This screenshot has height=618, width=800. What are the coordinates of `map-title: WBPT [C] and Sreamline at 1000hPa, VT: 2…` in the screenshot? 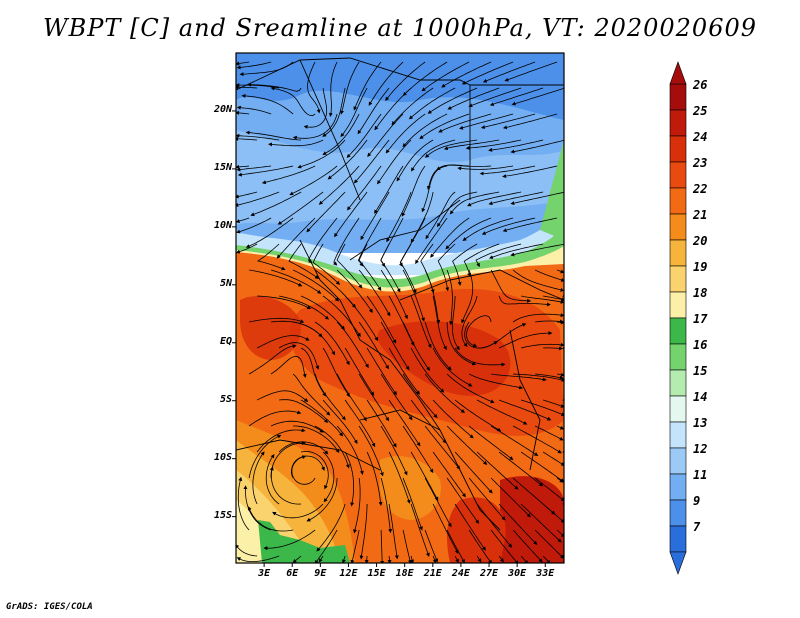 It's located at (400, 28).